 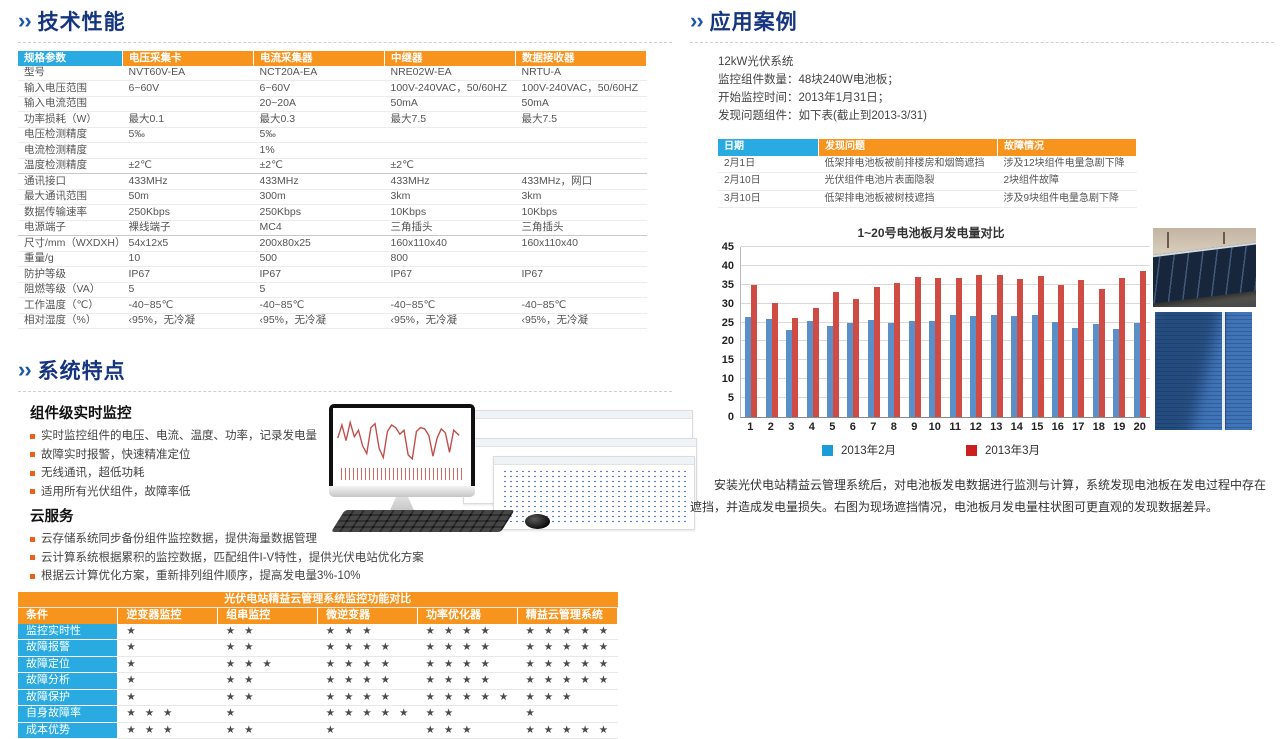 What do you see at coordinates (179, 539) in the screenshot?
I see `feature-bullet-text: 云存储系统同步备份组件监控数据，提供海量数据管理` at bounding box center [179, 539].